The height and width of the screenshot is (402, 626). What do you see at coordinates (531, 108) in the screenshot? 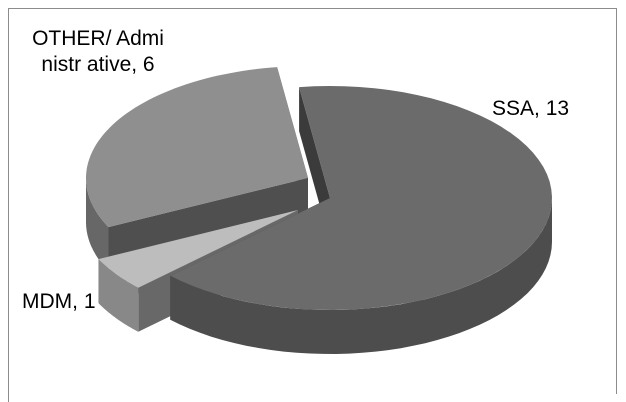
I see `data-label-ssa: SSA, 13` at bounding box center [531, 108].